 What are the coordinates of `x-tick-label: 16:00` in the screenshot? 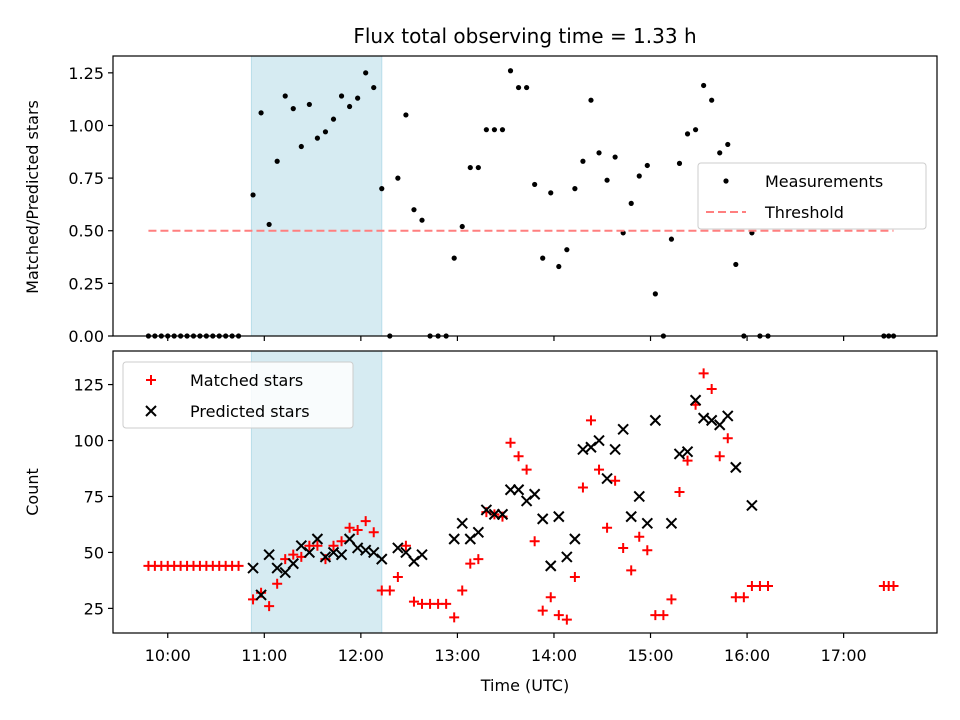 It's located at (747, 655).